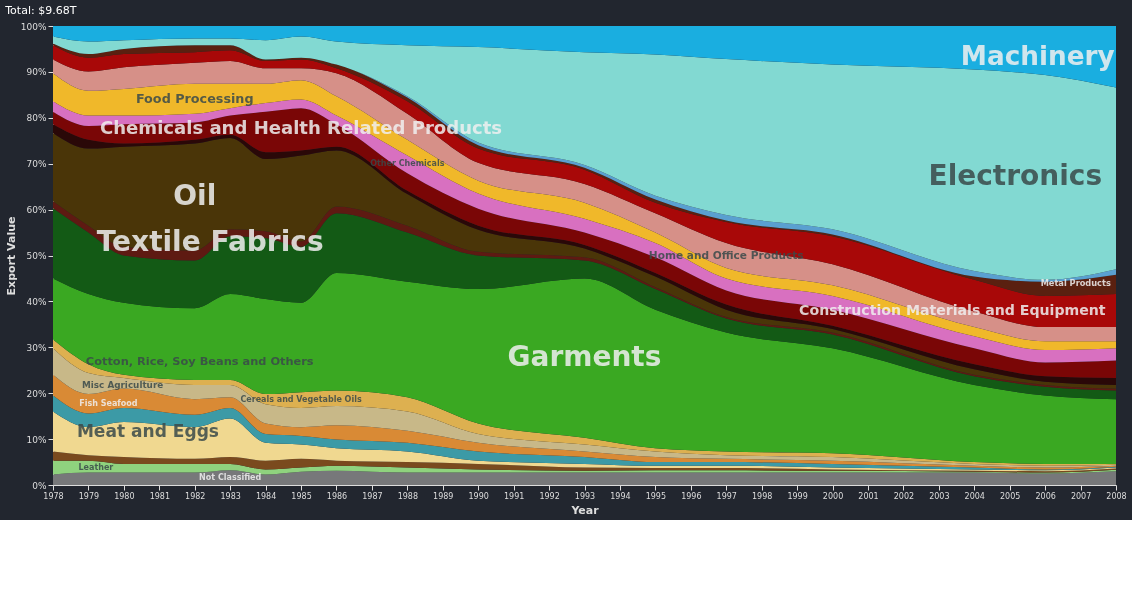  Describe the element at coordinates (159, 496) in the screenshot. I see `x-tick-label: 1981` at that location.